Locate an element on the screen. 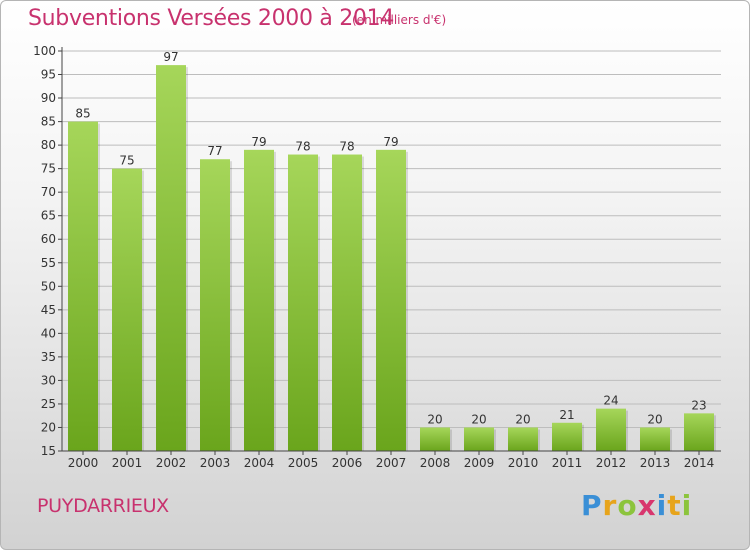 The image size is (750, 550). commune-name: PUYDARRIEUX is located at coordinates (103, 506).